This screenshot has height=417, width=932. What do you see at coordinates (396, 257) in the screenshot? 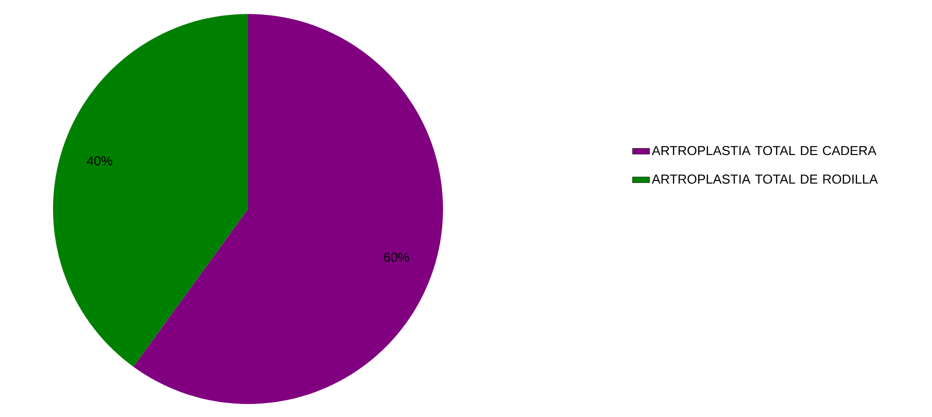
I see `data-label: 60%` at bounding box center [396, 257].